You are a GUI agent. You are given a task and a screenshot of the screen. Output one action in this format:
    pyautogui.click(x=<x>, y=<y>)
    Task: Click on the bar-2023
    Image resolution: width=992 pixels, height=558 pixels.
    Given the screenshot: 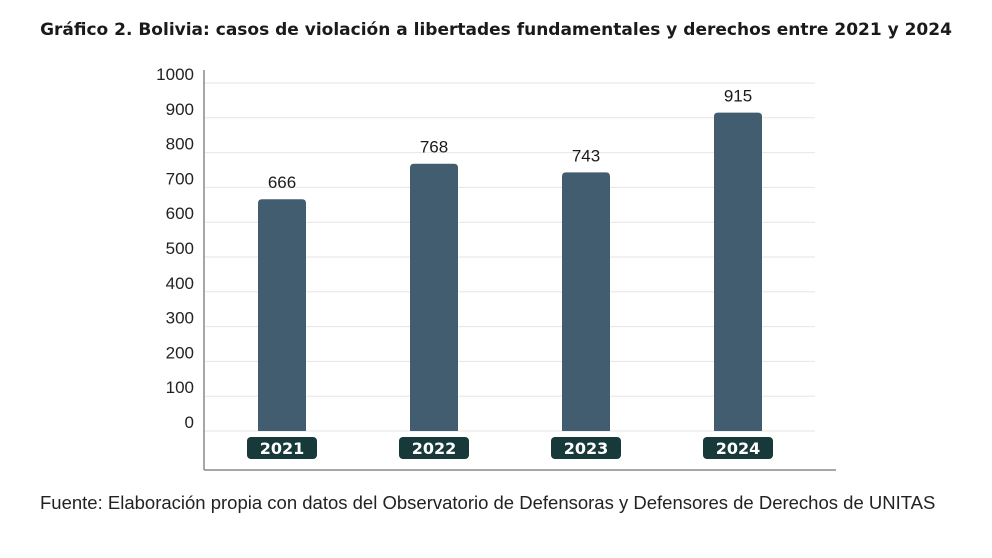 What is the action you would take?
    pyautogui.click(x=586, y=301)
    